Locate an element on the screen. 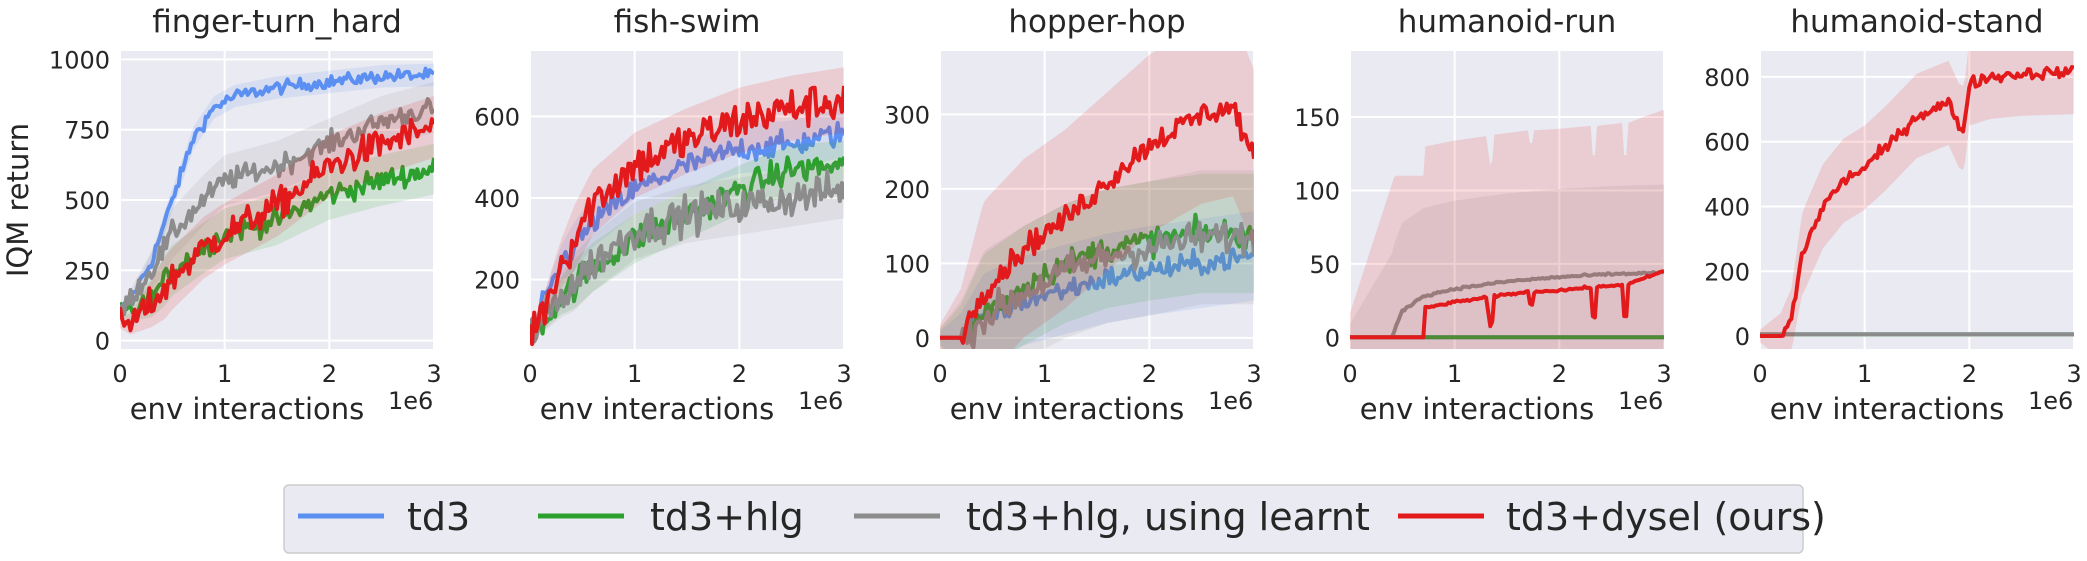  y-tick-label: 500 is located at coordinates (87, 201).